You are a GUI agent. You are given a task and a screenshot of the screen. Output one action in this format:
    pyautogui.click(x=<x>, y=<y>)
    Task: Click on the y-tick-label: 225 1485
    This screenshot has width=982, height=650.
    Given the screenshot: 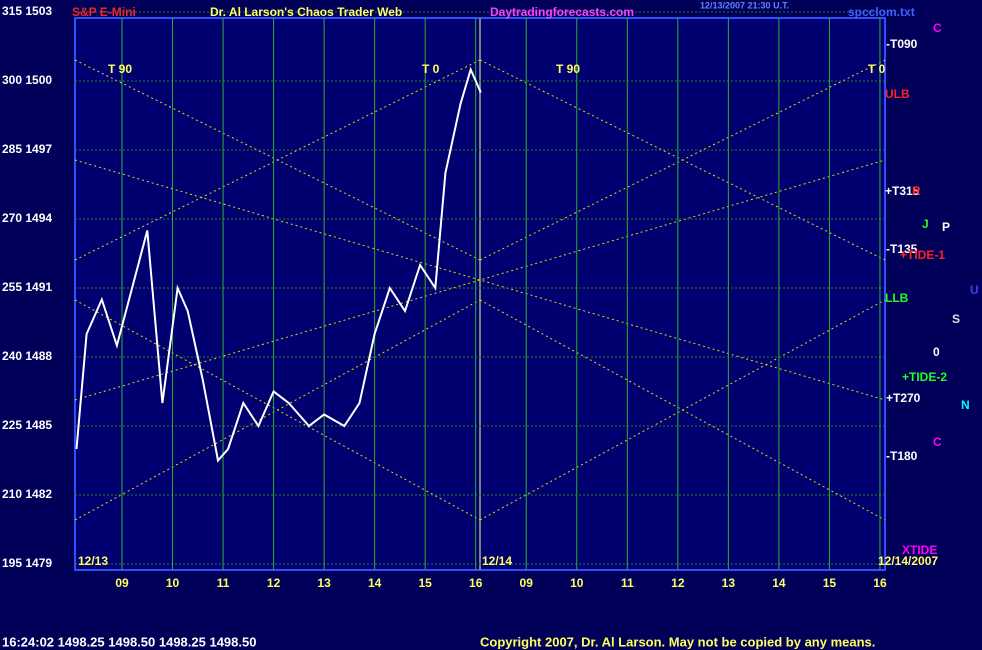 What is the action you would take?
    pyautogui.click(x=27, y=425)
    